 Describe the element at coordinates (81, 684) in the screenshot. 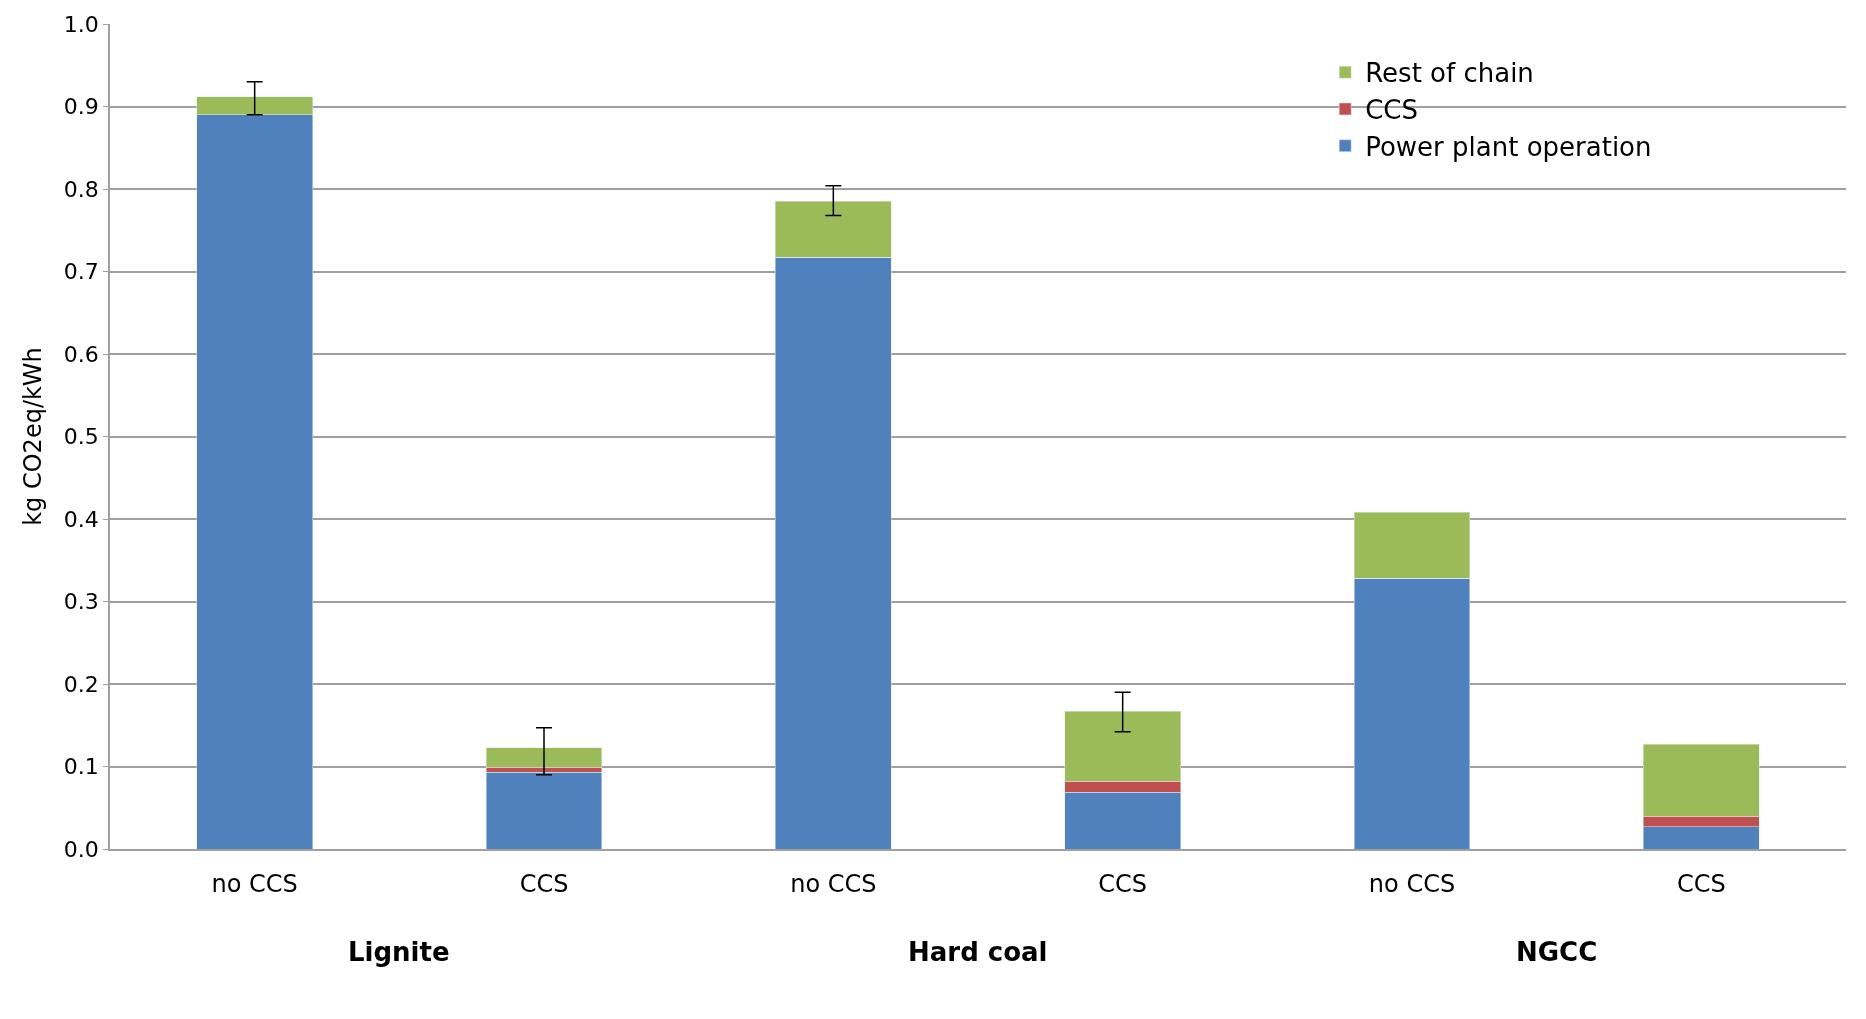

I see `y-tick-label: 0.2` at that location.